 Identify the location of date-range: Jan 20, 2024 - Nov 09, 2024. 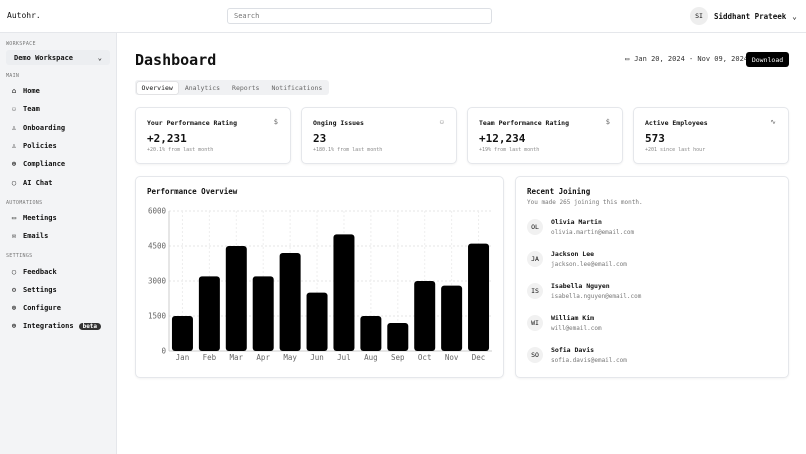
(691, 59).